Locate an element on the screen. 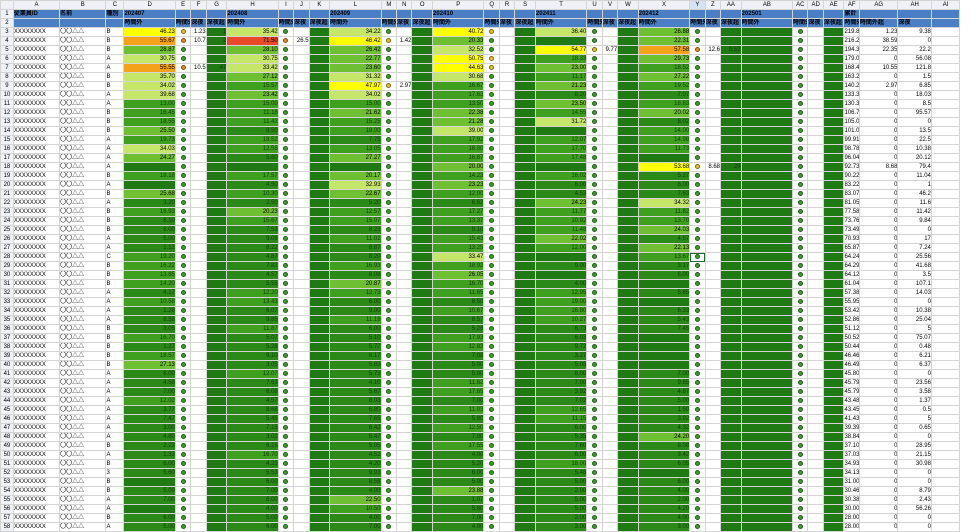 The width and height of the screenshot is (976, 532). total-overtime: 81.05 is located at coordinates (851, 203).